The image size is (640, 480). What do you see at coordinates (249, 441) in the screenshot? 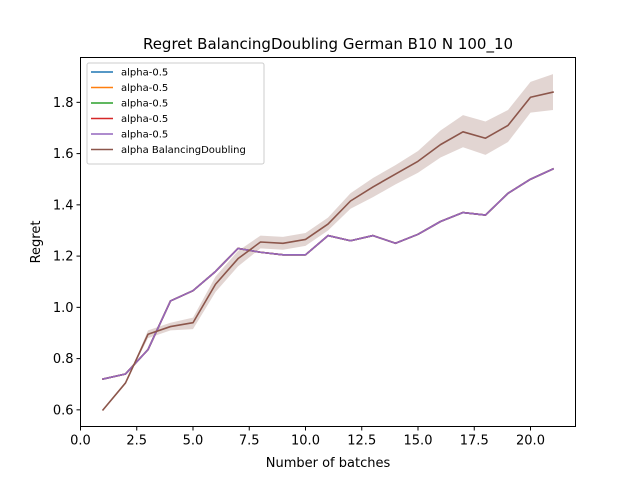
I see `x-tick-label: 7.5` at bounding box center [249, 441].